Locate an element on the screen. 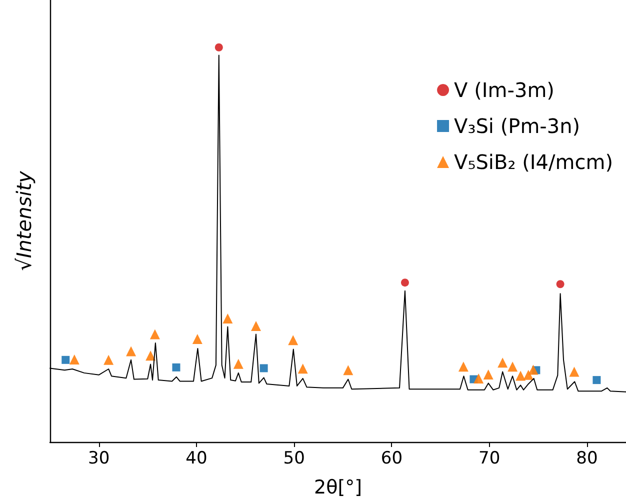 This screenshot has width=626, height=503. x-tick-label: 50 is located at coordinates (294, 458).